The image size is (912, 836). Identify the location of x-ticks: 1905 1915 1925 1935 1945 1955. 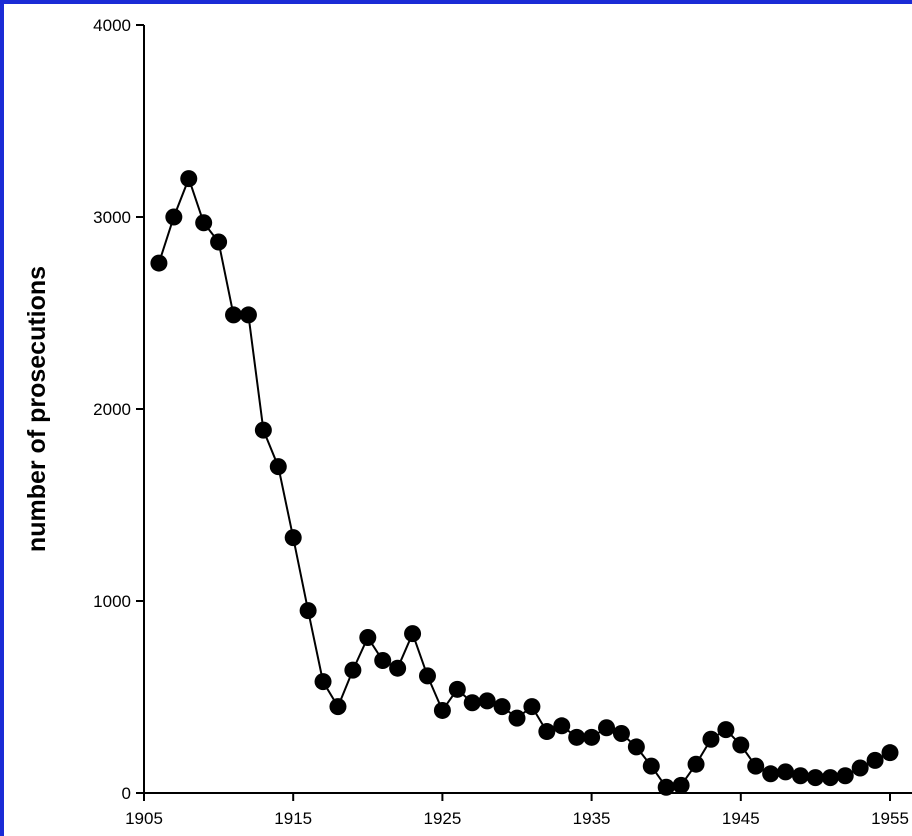
(517, 810).